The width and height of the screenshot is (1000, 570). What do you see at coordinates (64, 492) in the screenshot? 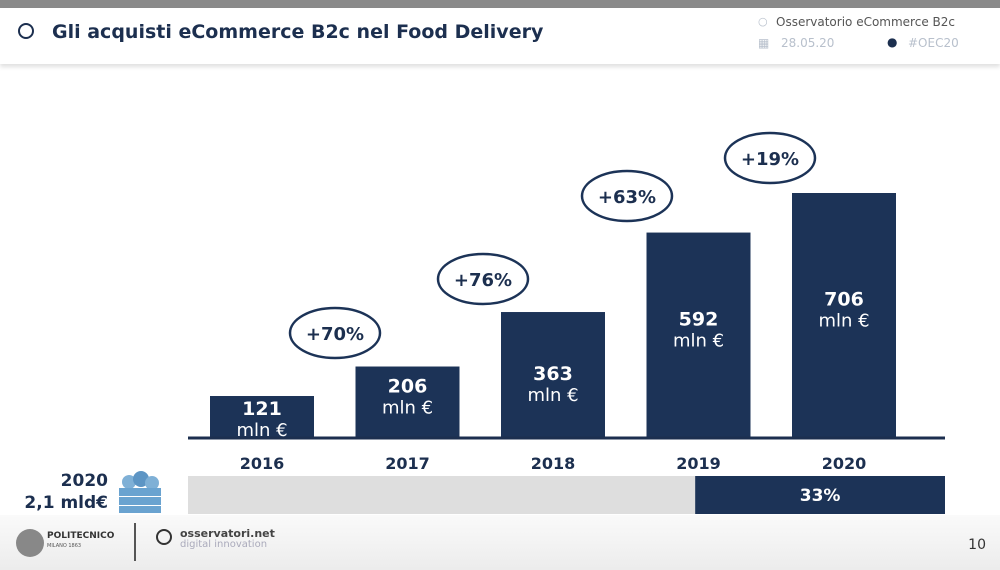
I see `total-summary: 2020 2,1 mld€` at bounding box center [64, 492].